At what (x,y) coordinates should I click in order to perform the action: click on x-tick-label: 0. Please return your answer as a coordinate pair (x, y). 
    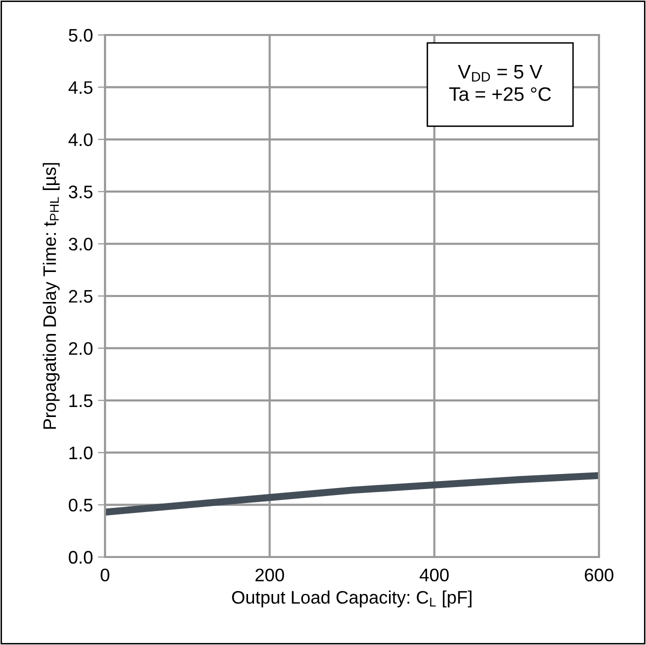
    Looking at the image, I should click on (105, 575).